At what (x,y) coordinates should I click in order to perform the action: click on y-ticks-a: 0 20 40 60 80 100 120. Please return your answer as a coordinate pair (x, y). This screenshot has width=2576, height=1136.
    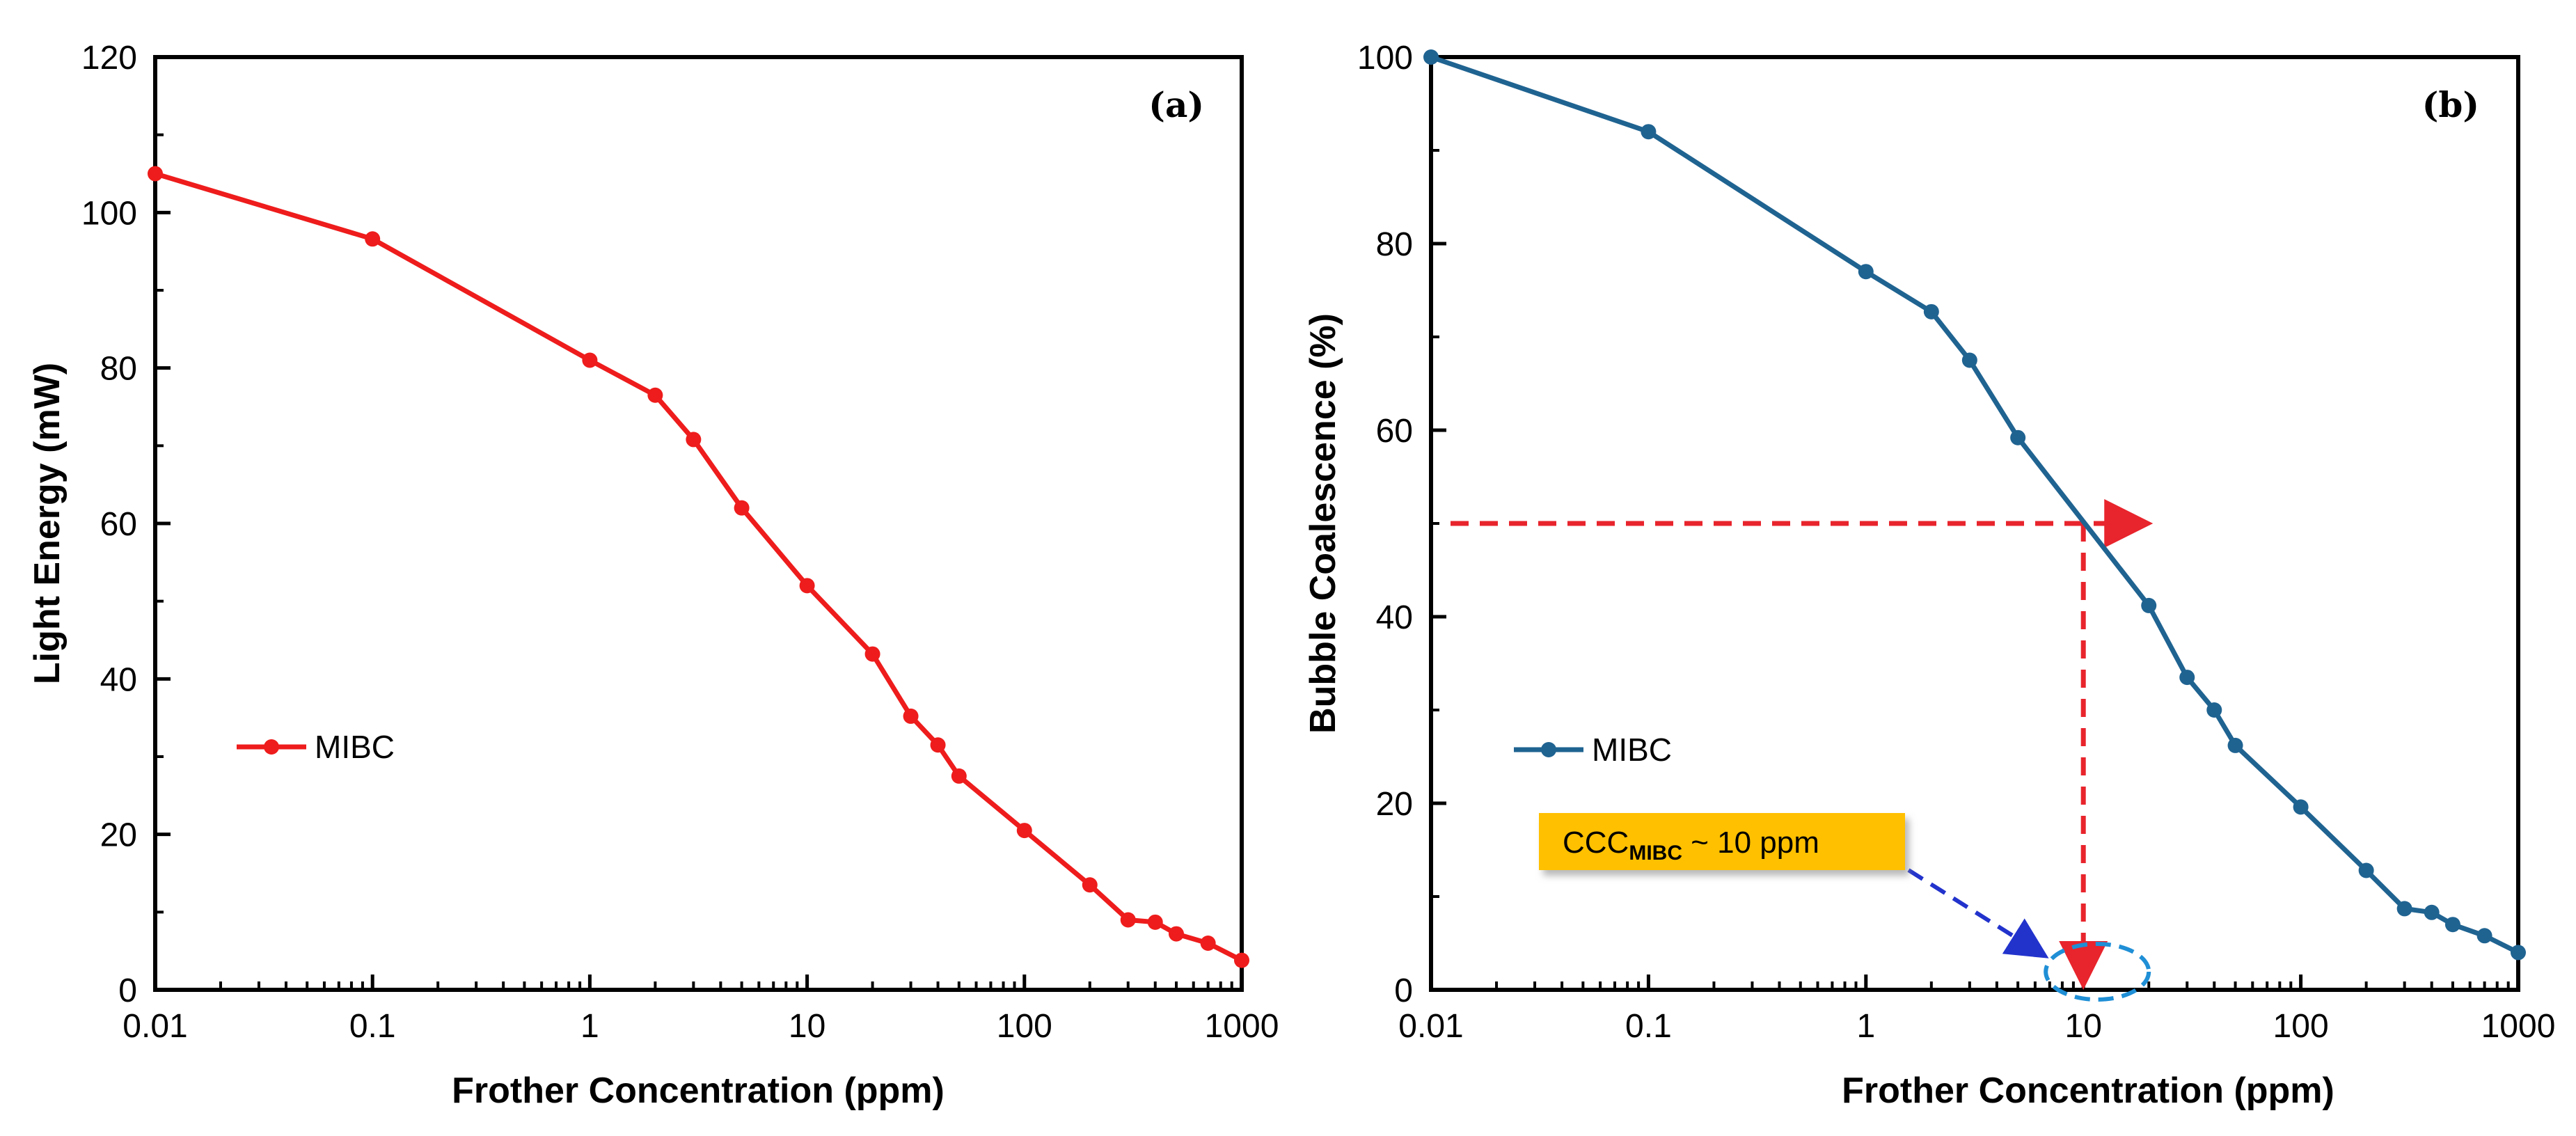
    Looking at the image, I should click on (126, 524).